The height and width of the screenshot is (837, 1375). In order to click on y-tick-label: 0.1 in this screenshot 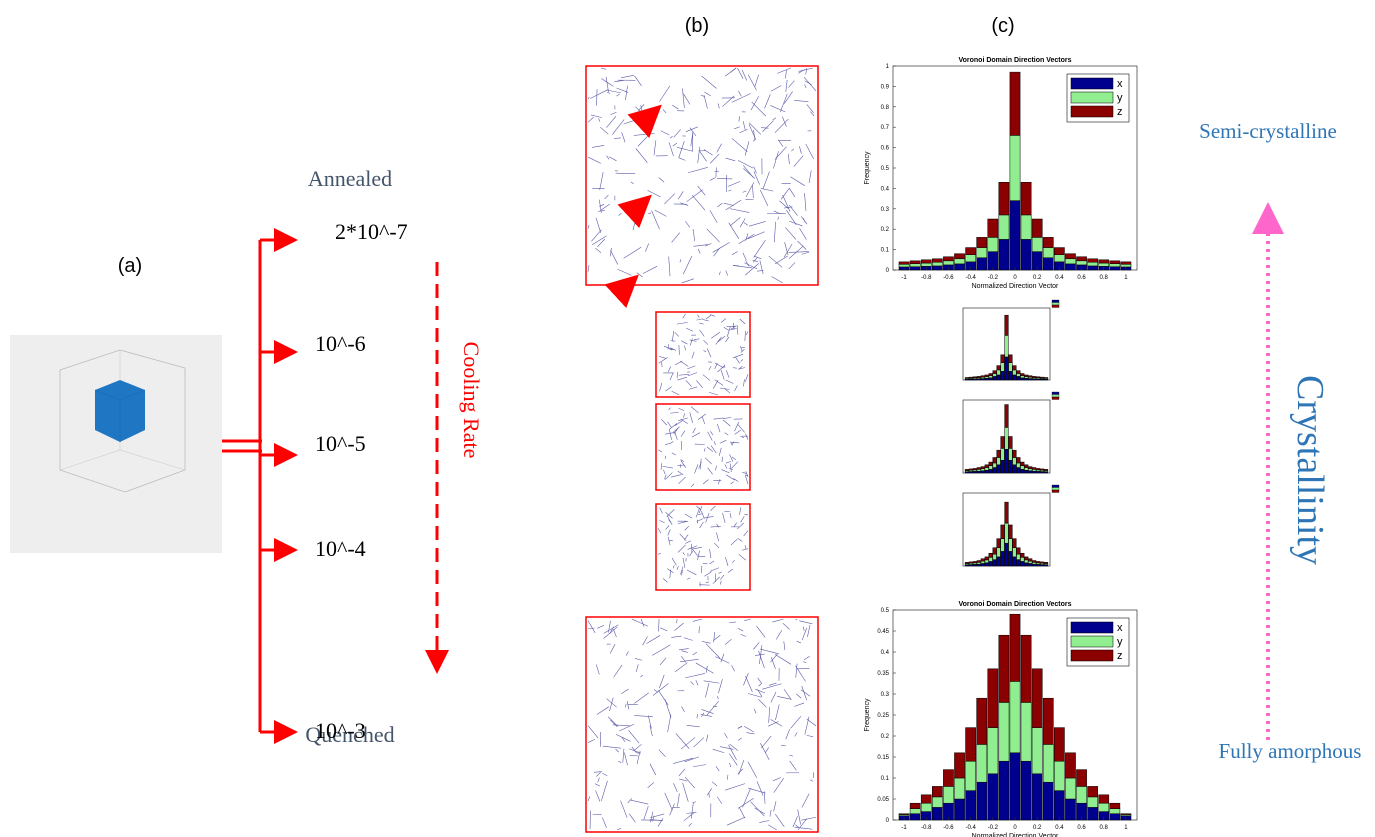, I will do `click(885, 779)`.